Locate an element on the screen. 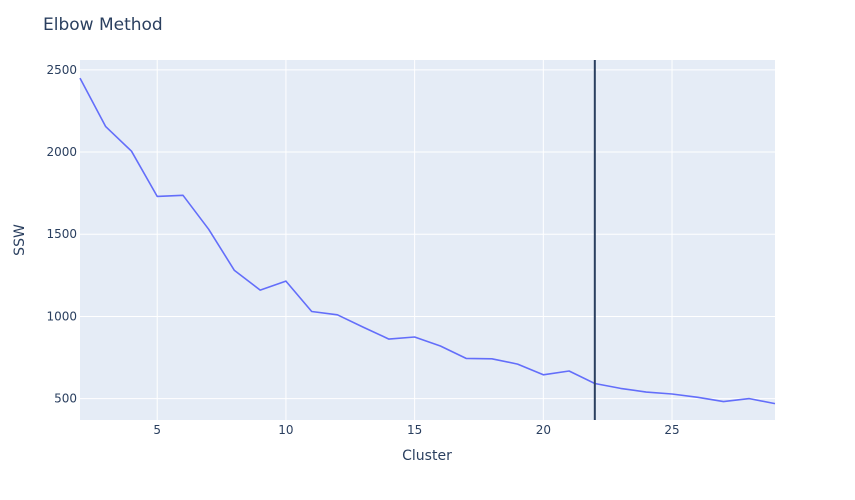 This screenshot has height=500, width=855. y-tick-label: 1000 is located at coordinates (61, 316).